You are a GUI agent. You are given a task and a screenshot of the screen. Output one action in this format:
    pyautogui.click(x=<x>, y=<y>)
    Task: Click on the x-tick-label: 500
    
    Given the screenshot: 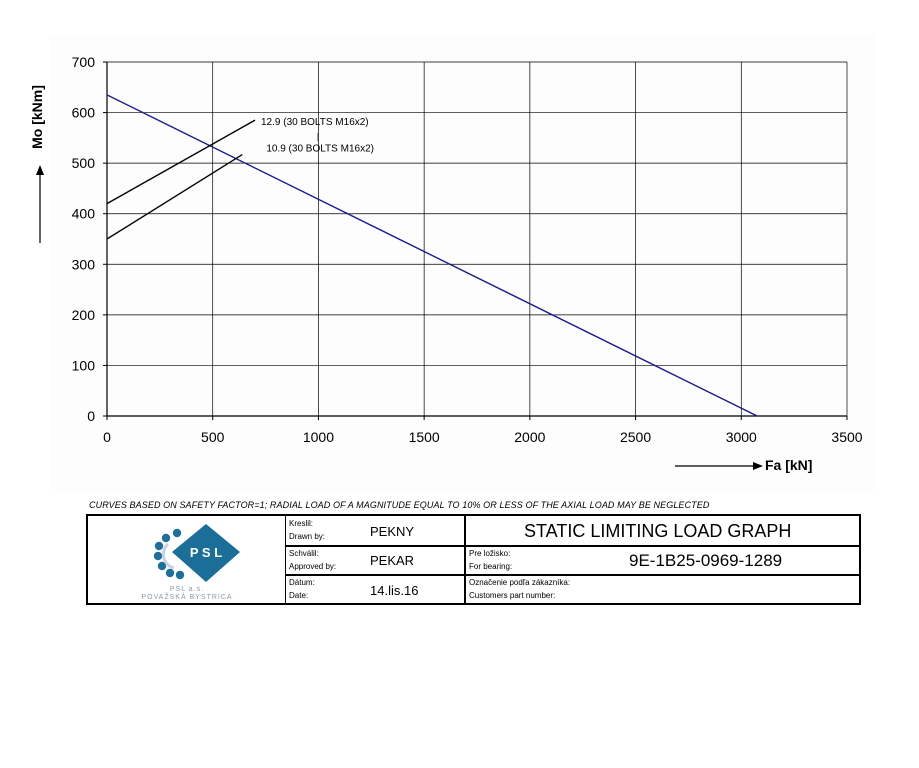 What is the action you would take?
    pyautogui.click(x=213, y=437)
    